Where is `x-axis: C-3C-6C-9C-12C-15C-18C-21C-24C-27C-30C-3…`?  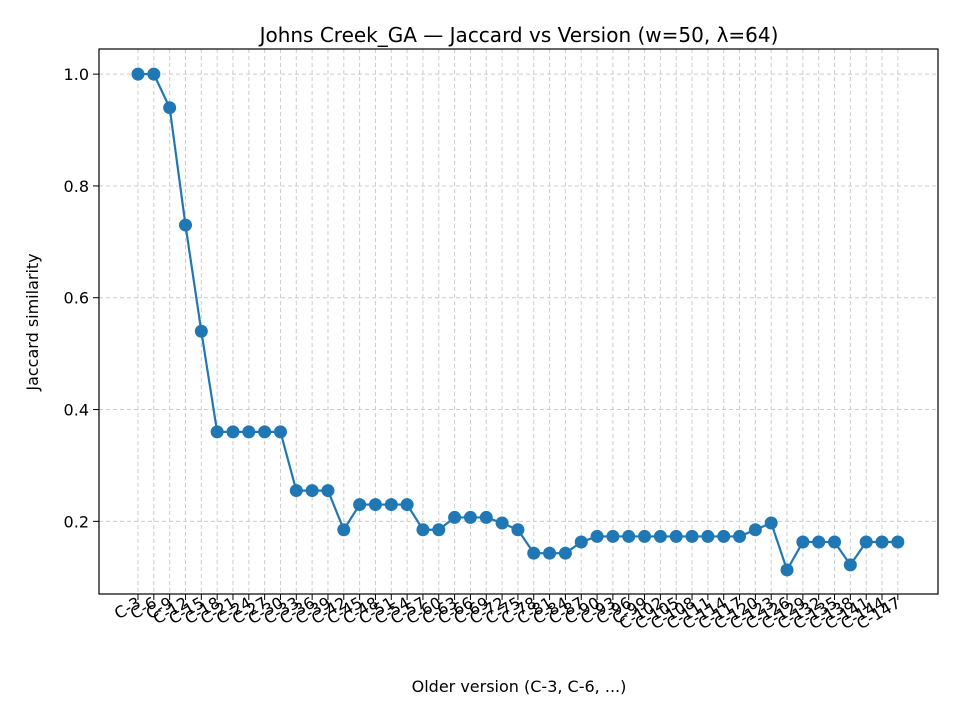
x-axis: C-3C-6C-9C-12C-15C-18C-21C-24C-27C-30C-3… is located at coordinates (507, 613).